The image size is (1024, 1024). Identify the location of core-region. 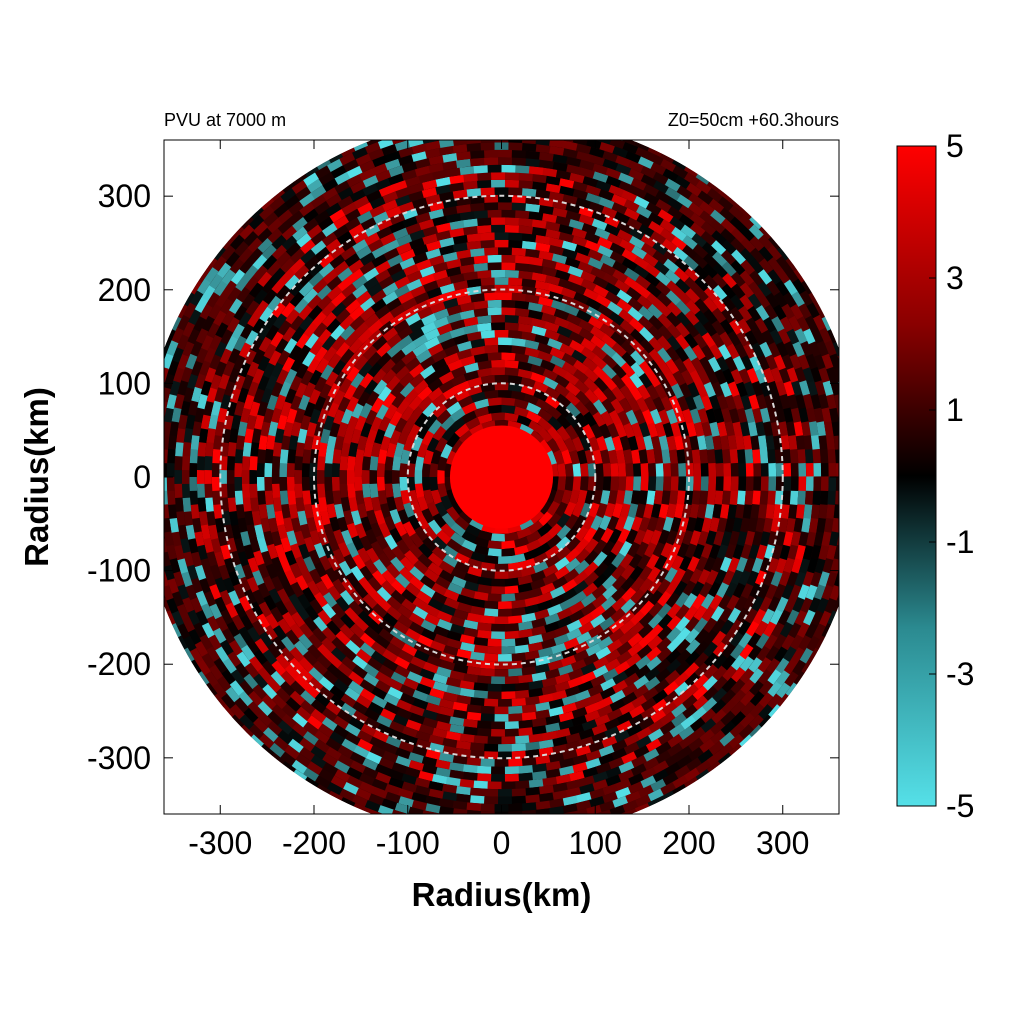
(501, 477).